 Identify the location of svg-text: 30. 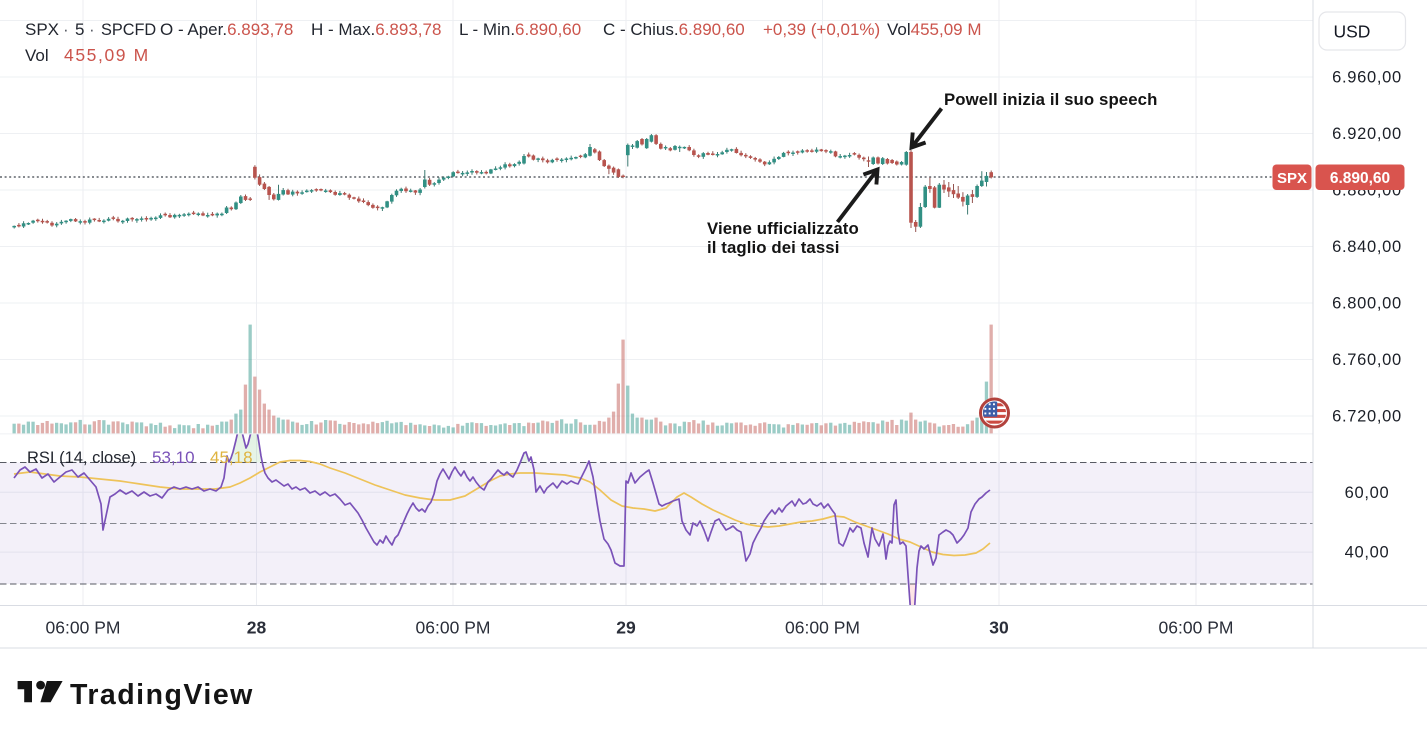
(999, 628).